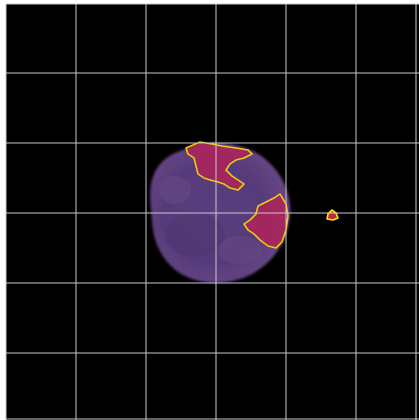 Image resolution: width=419 pixels, height=420 pixels. I want to click on segmented-region-right, so click(266, 221).